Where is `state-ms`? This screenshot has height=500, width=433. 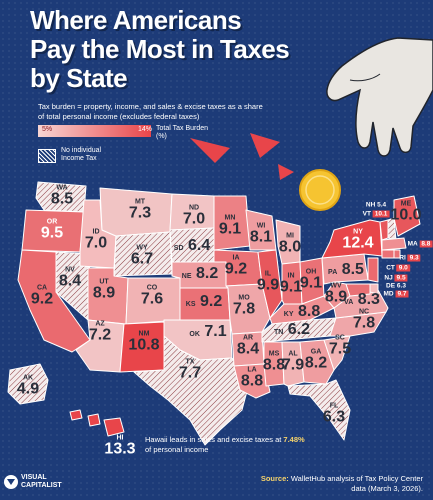 state-ms is located at coordinates (274, 364).